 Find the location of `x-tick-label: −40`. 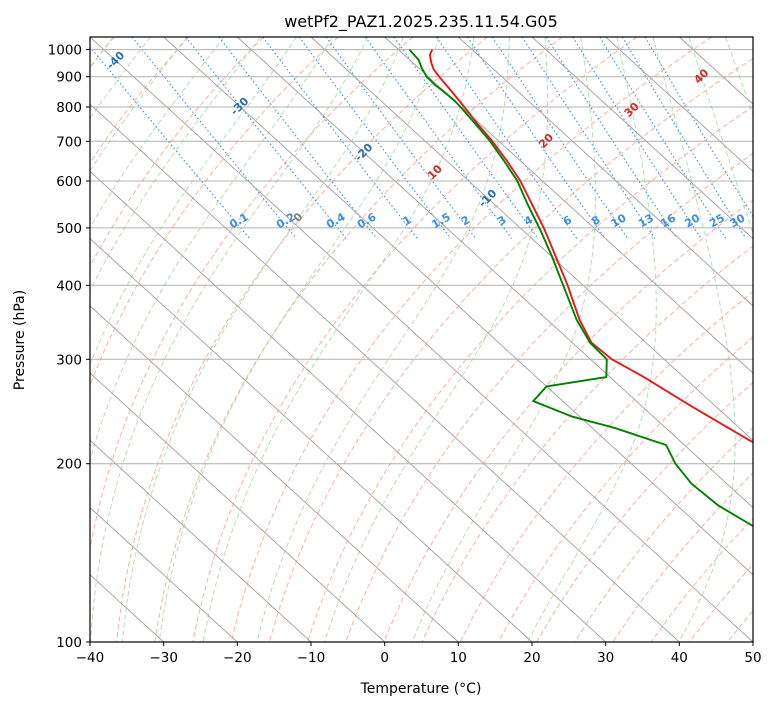

x-tick-label: −40 is located at coordinates (90, 658).